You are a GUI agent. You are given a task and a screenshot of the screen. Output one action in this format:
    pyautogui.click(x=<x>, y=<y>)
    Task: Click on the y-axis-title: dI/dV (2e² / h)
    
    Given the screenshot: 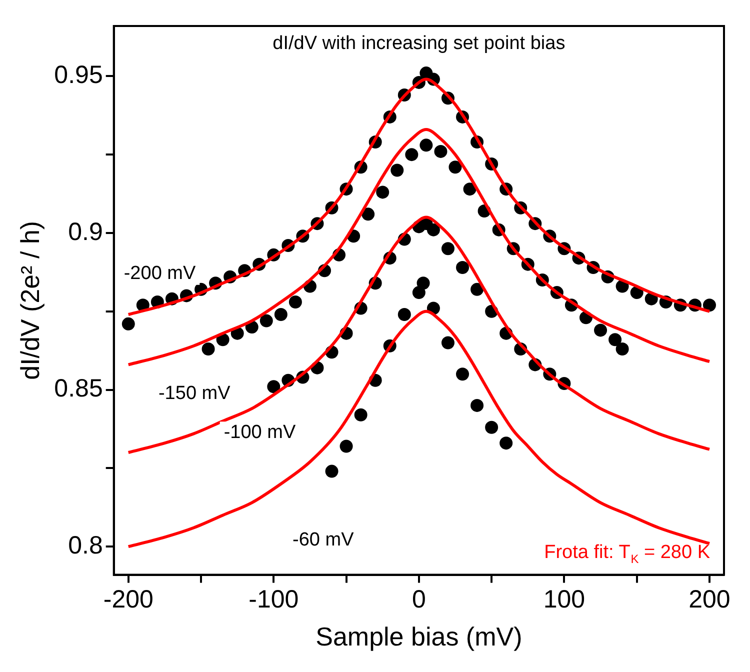 What is the action you would take?
    pyautogui.click(x=29, y=300)
    